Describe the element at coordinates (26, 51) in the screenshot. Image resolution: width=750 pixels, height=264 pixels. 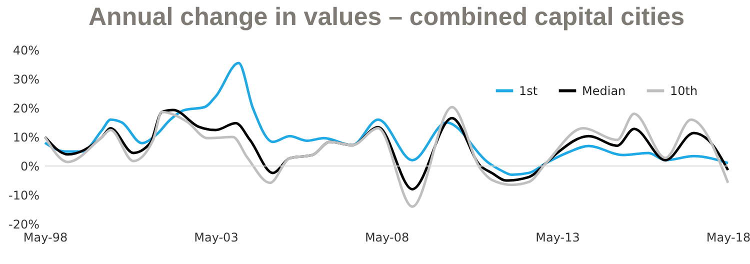
I see `y-tick-label: 40%` at that location.